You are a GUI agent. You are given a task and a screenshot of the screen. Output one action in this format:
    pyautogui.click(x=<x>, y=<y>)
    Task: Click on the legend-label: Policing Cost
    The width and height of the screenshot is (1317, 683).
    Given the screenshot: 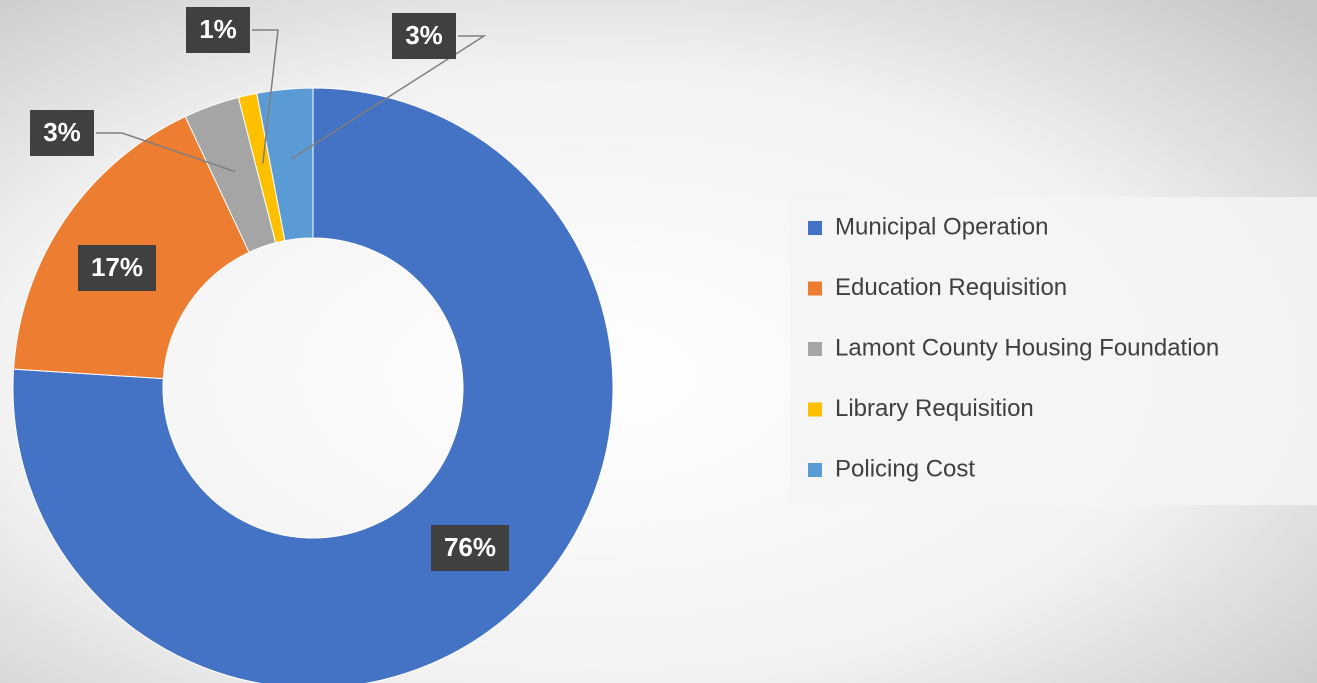 What is the action you would take?
    pyautogui.click(x=905, y=468)
    